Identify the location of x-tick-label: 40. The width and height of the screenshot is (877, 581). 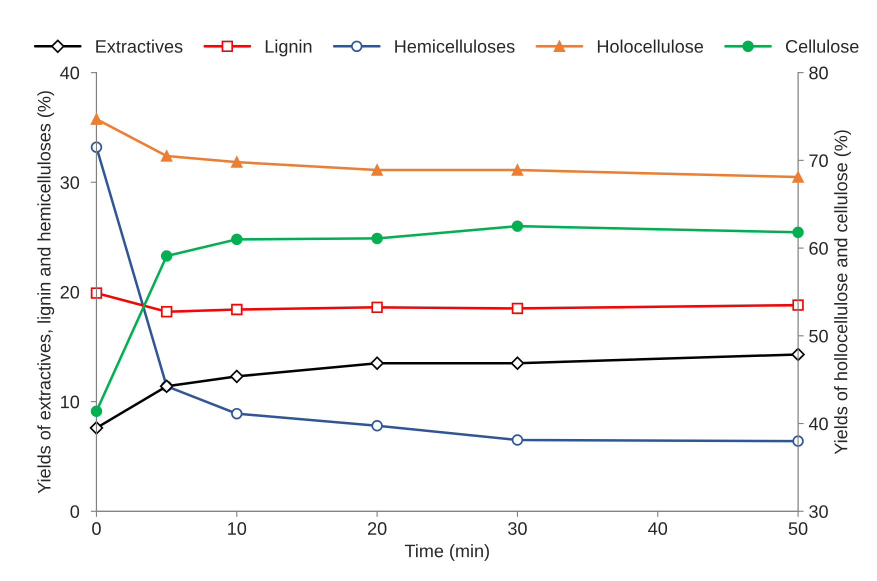
(658, 528).